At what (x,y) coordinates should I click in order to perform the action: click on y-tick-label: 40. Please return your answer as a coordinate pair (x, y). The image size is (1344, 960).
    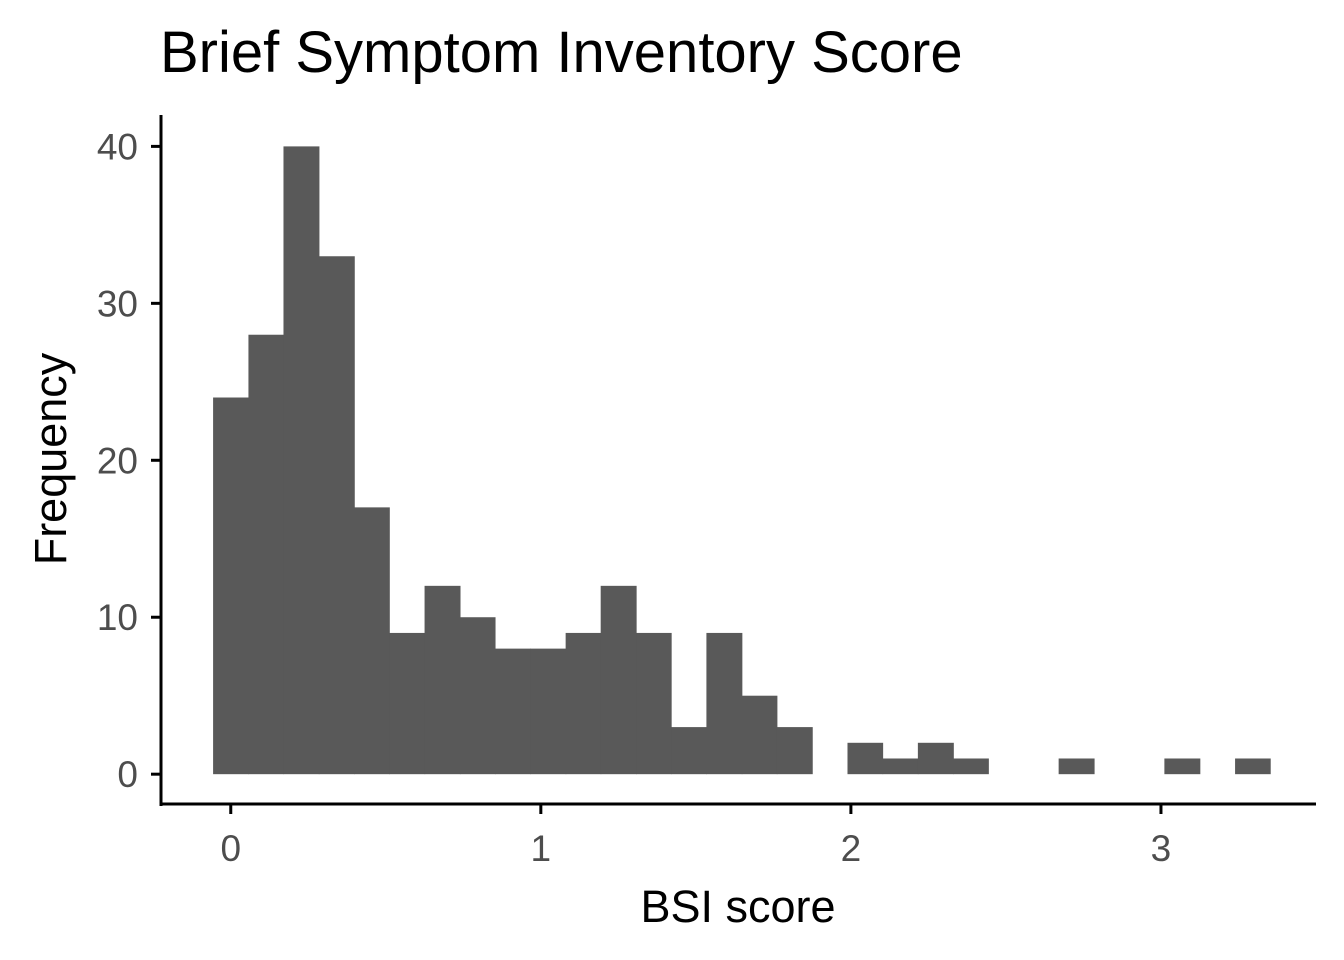
    Looking at the image, I should click on (117, 146).